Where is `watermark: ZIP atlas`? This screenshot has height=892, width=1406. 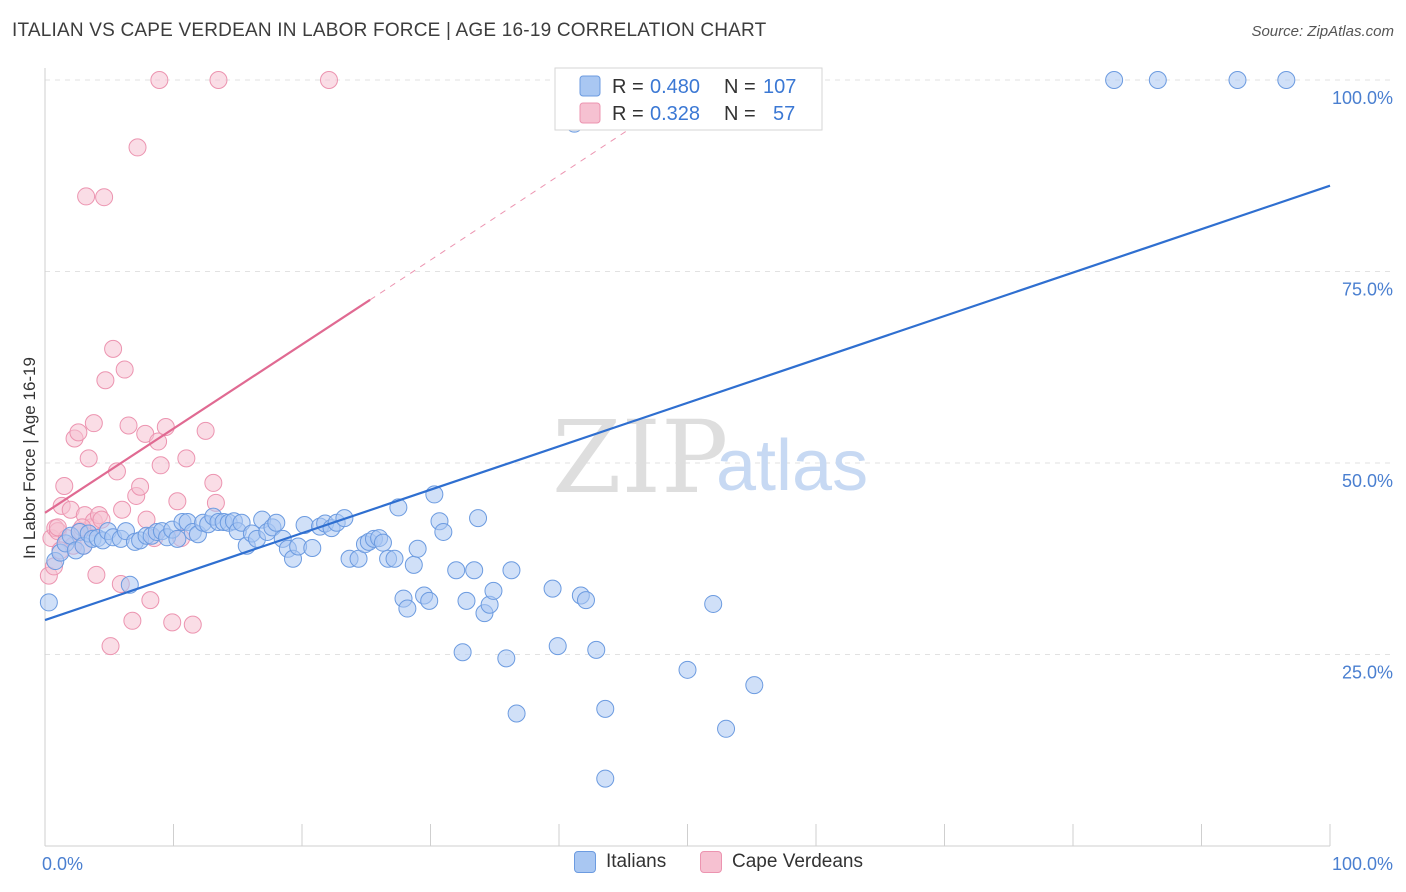 watermark: ZIP atlas is located at coordinates (710, 457).